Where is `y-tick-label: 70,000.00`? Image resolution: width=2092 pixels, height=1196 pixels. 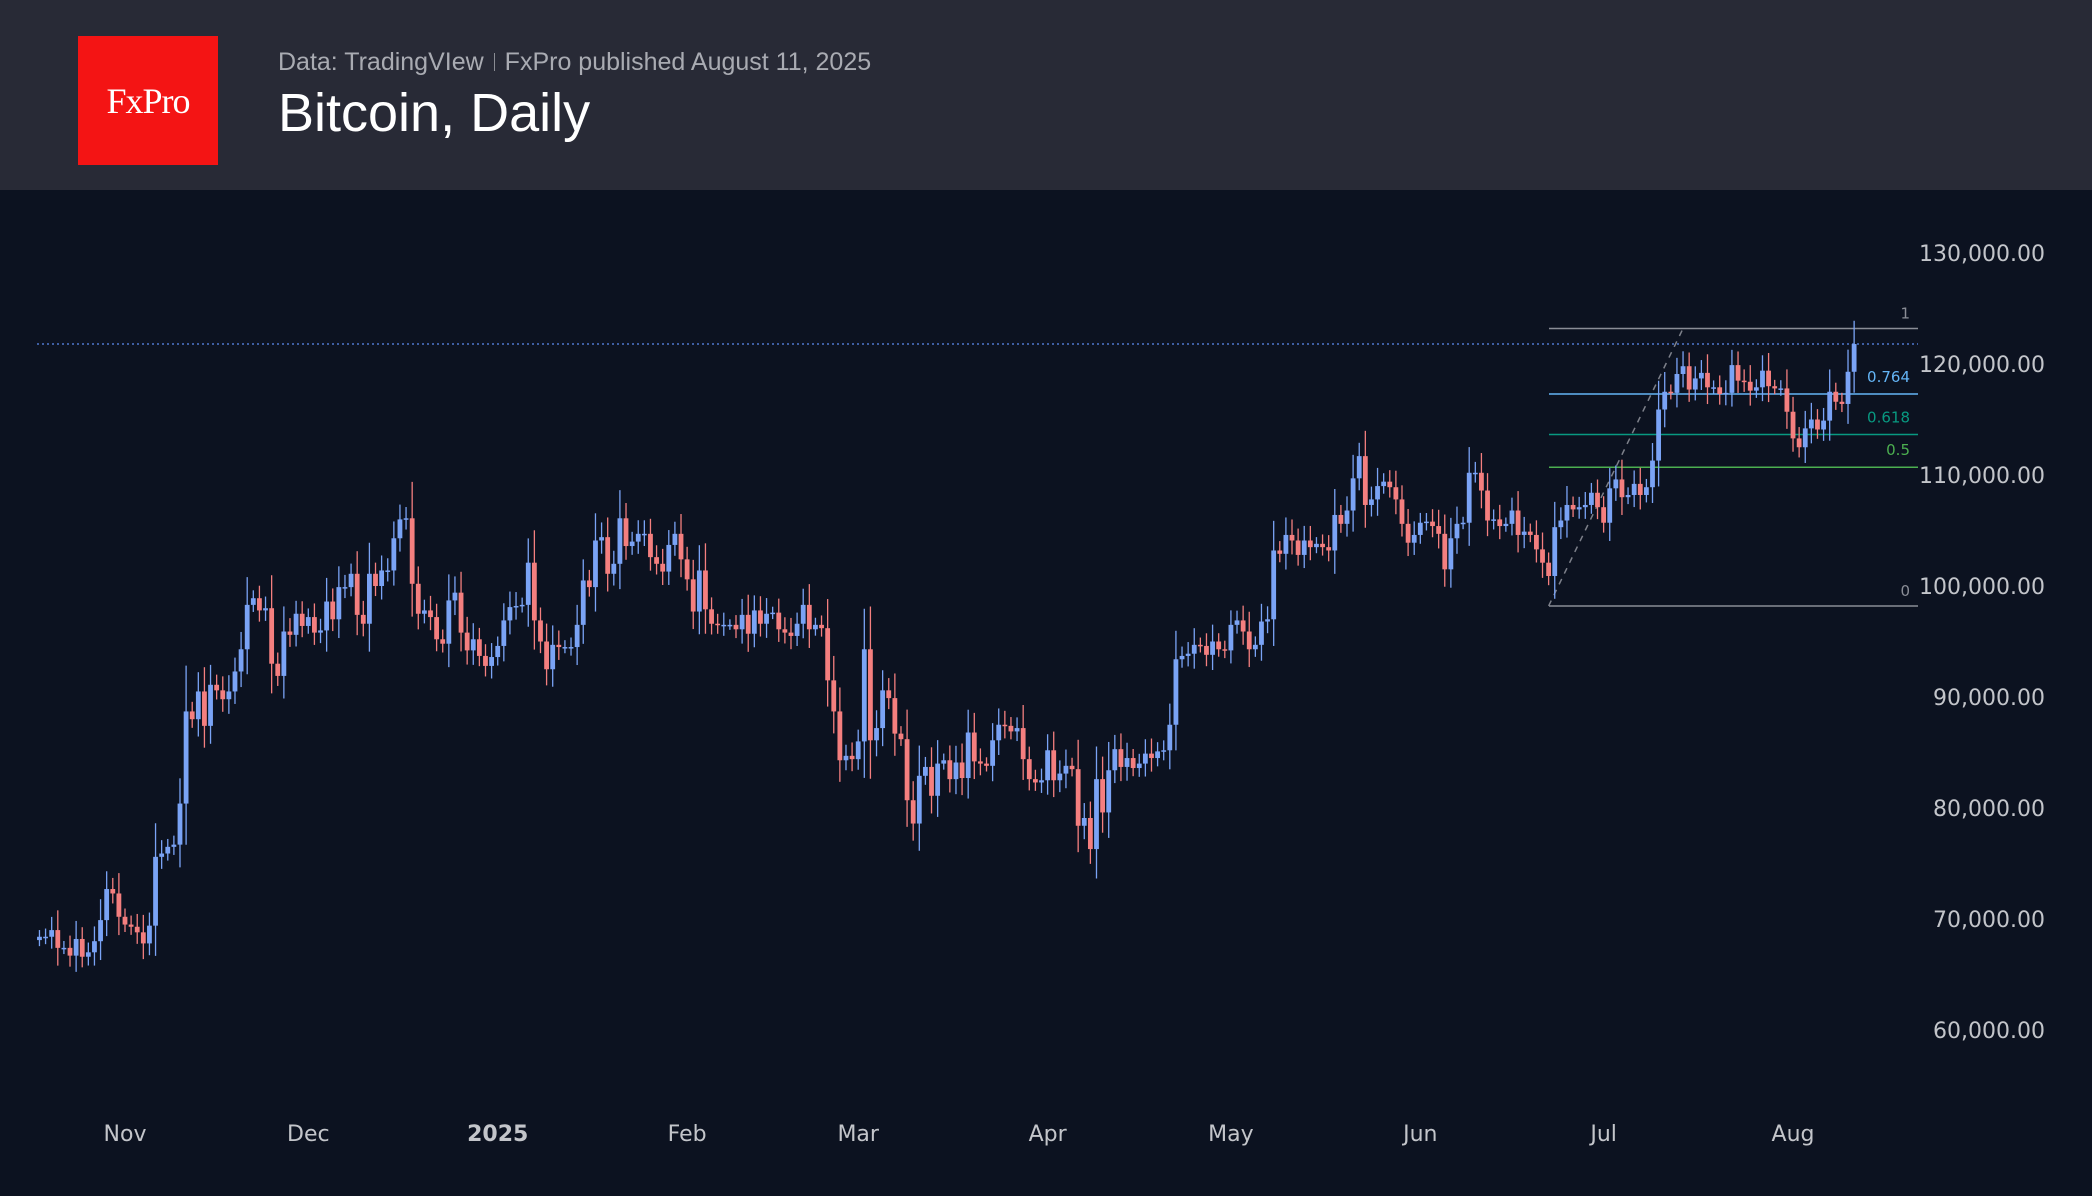
y-tick-label: 70,000.00 is located at coordinates (1989, 920).